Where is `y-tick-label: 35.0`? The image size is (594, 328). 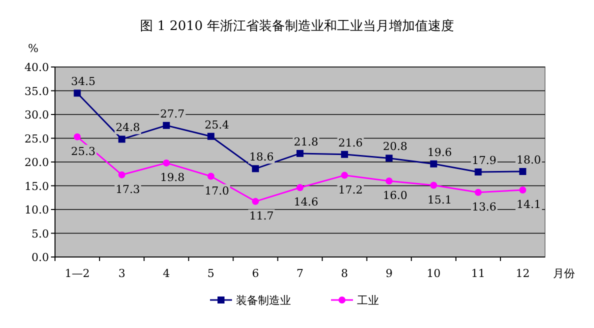 y-tick-label: 35.0 is located at coordinates (36, 91).